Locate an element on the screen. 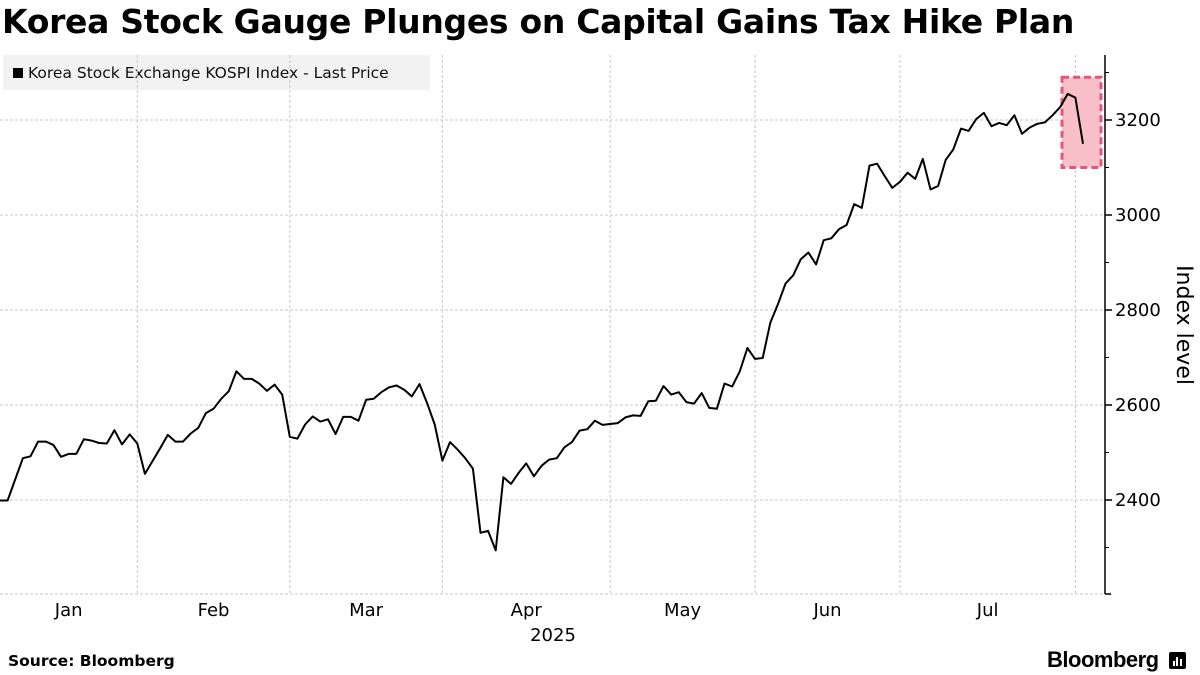 The width and height of the screenshot is (1200, 675). y-axis-label: Index level is located at coordinates (1183, 325).